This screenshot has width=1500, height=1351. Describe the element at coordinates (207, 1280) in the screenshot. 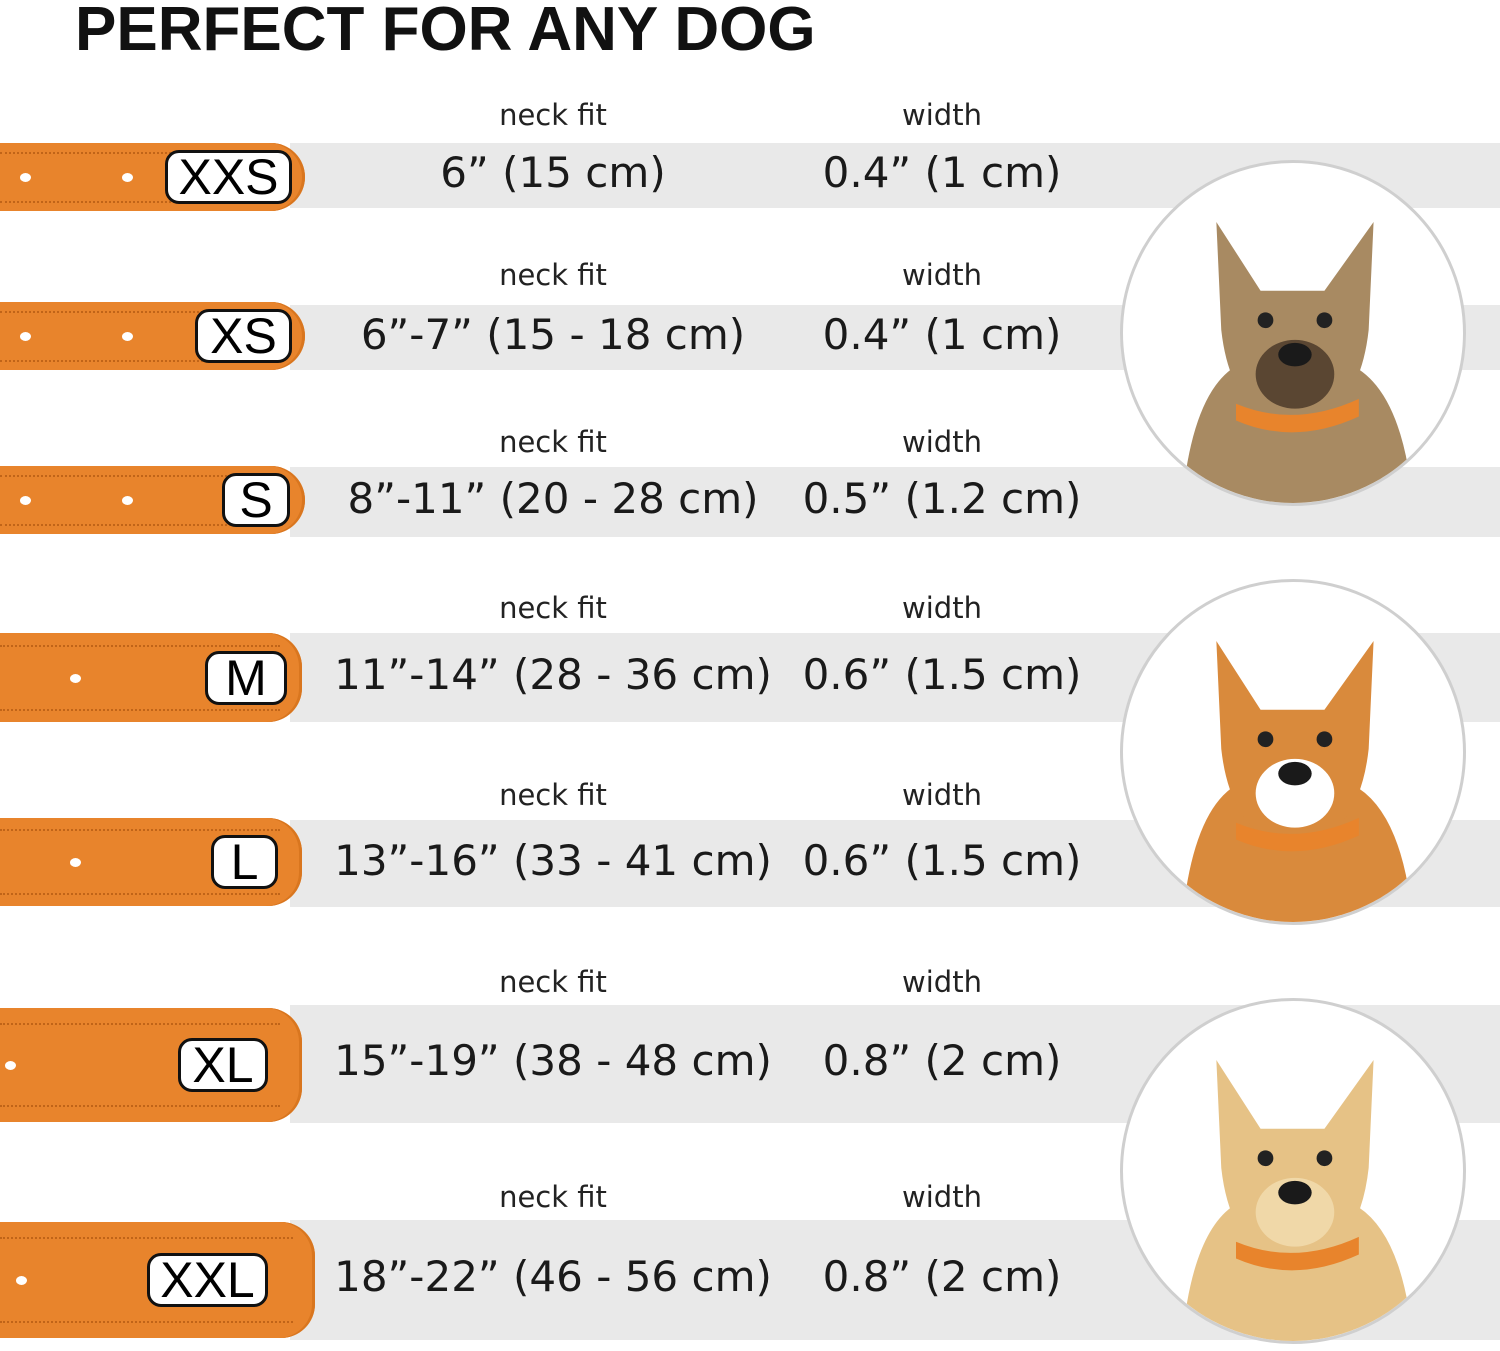

I see `size-badge: XXL` at that location.